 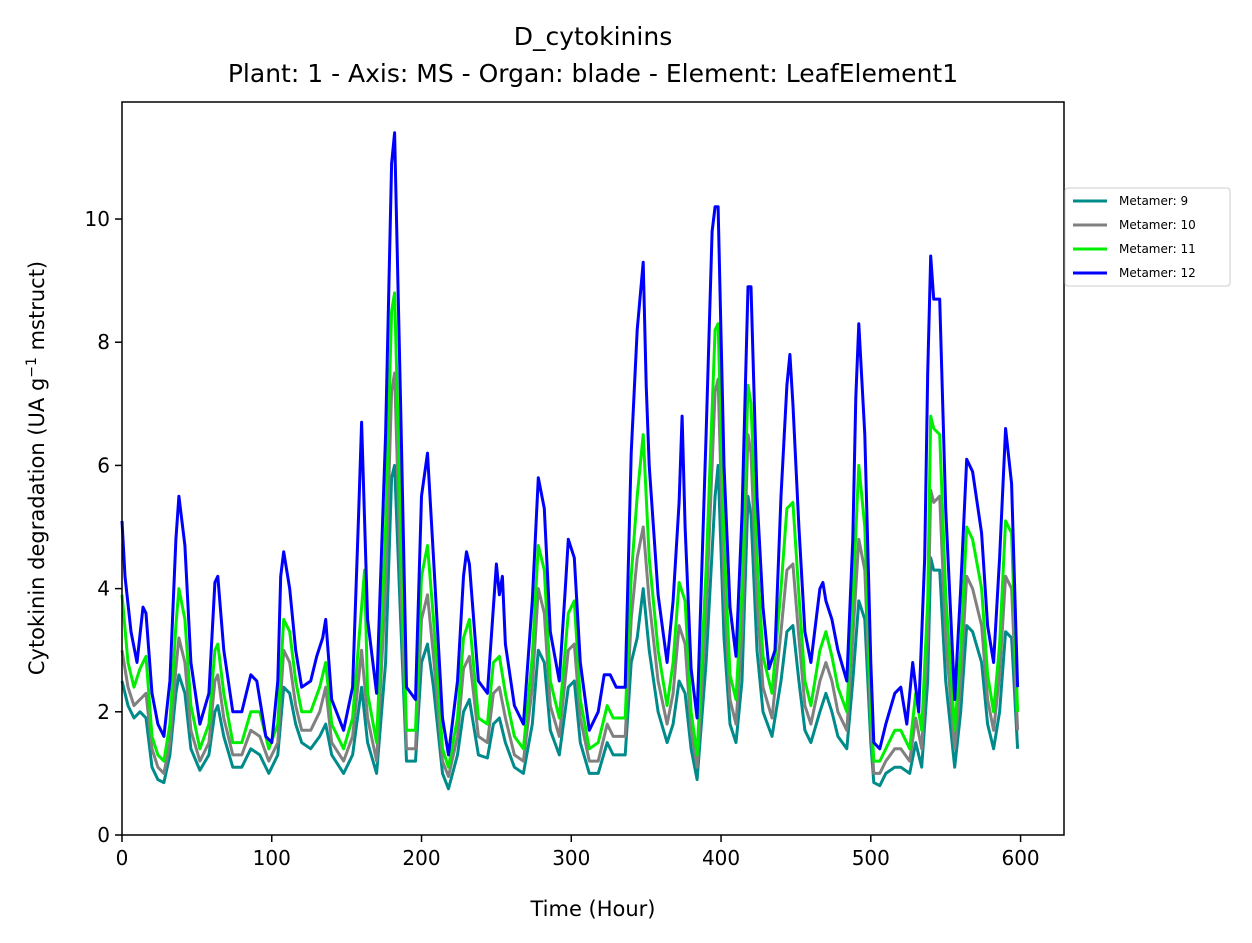 What do you see at coordinates (97, 219) in the screenshot?
I see `y-tick-label: 10` at bounding box center [97, 219].